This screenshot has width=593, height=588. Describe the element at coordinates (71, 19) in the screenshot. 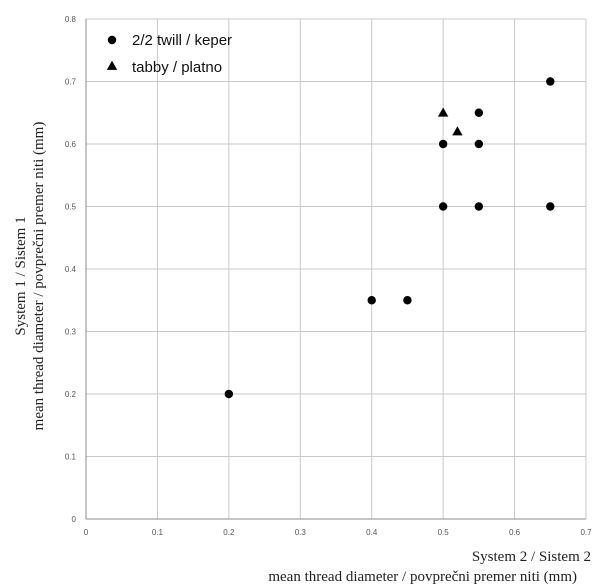

I see `y-tick-label: 0.8` at that location.